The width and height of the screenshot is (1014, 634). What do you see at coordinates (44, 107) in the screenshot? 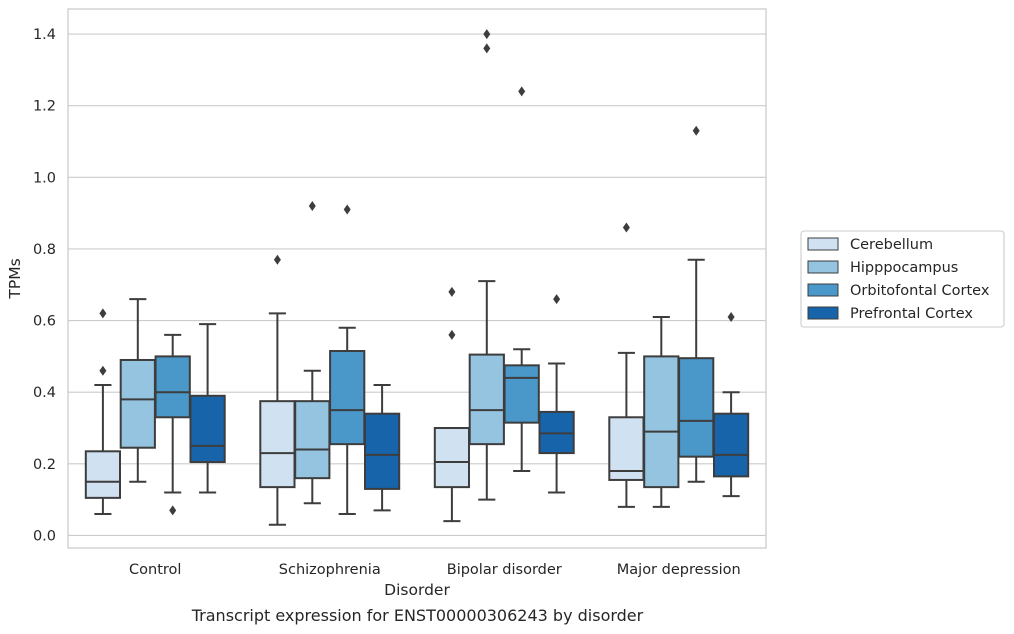
I see `y-tick-label: 1.2` at bounding box center [44, 107].